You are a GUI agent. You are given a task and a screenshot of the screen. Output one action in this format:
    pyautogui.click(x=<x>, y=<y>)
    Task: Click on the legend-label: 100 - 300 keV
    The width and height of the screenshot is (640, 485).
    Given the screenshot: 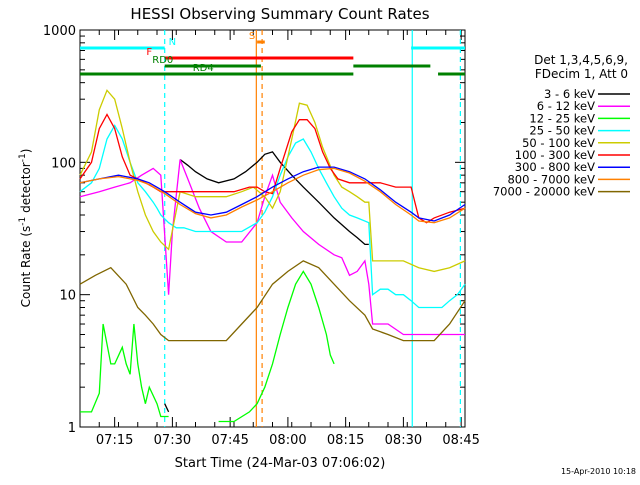 What is the action you would take?
    pyautogui.click(x=555, y=155)
    